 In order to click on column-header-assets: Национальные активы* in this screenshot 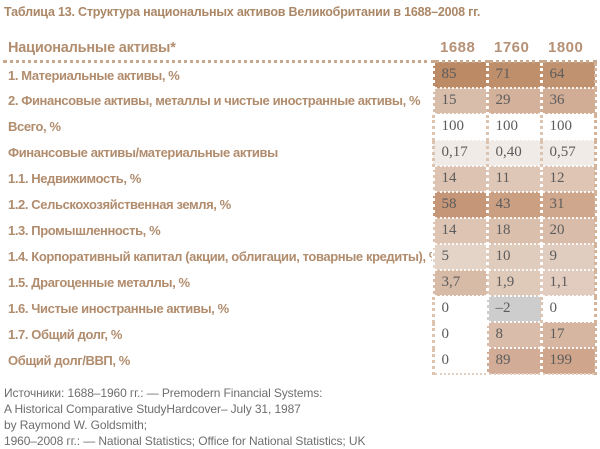, I will do `click(218, 47)`.